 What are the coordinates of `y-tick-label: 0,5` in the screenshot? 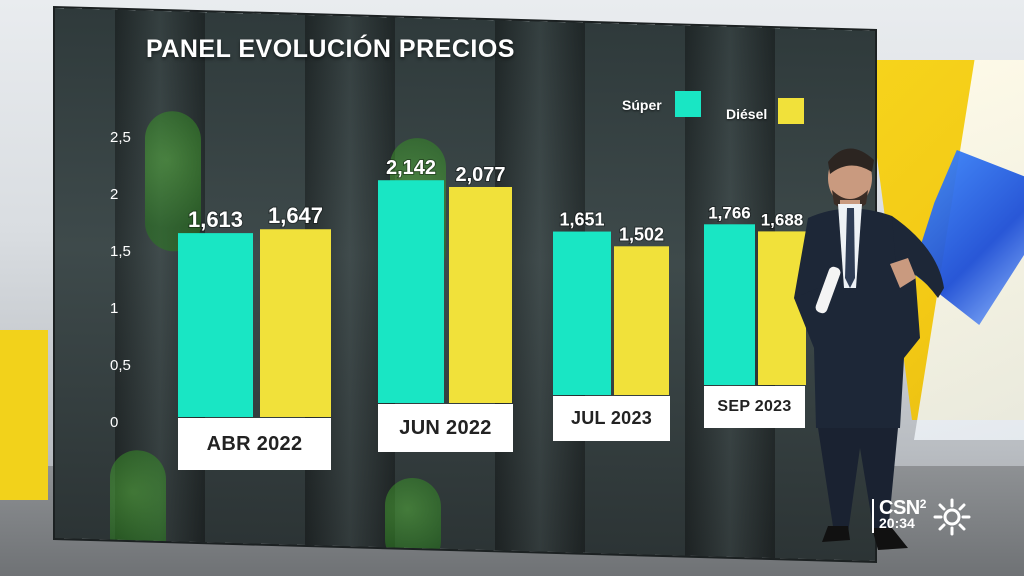 It's located at (120, 365).